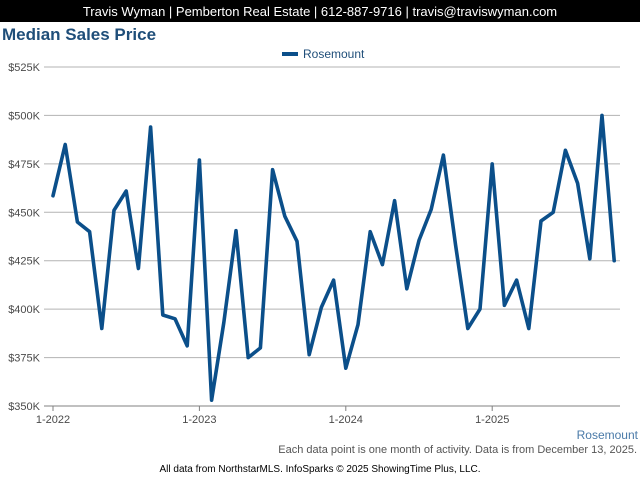  What do you see at coordinates (608, 435) in the screenshot?
I see `watermark-label: Rosemount` at bounding box center [608, 435].